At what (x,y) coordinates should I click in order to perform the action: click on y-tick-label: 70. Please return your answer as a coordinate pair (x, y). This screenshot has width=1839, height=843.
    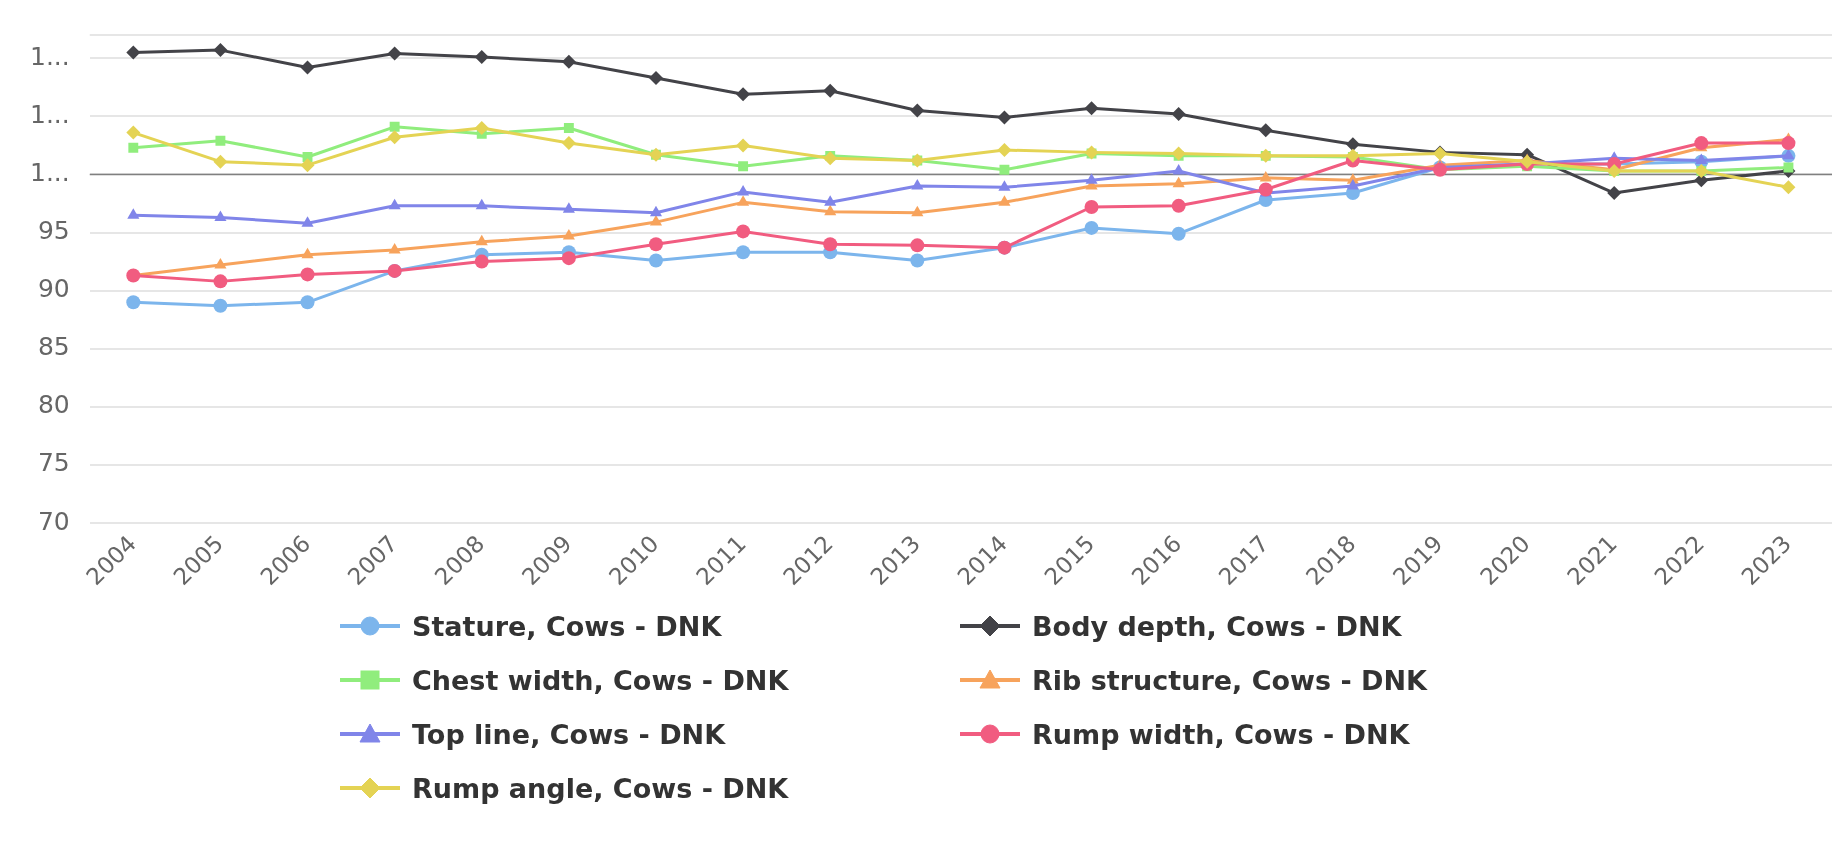
    Looking at the image, I should click on (53, 521).